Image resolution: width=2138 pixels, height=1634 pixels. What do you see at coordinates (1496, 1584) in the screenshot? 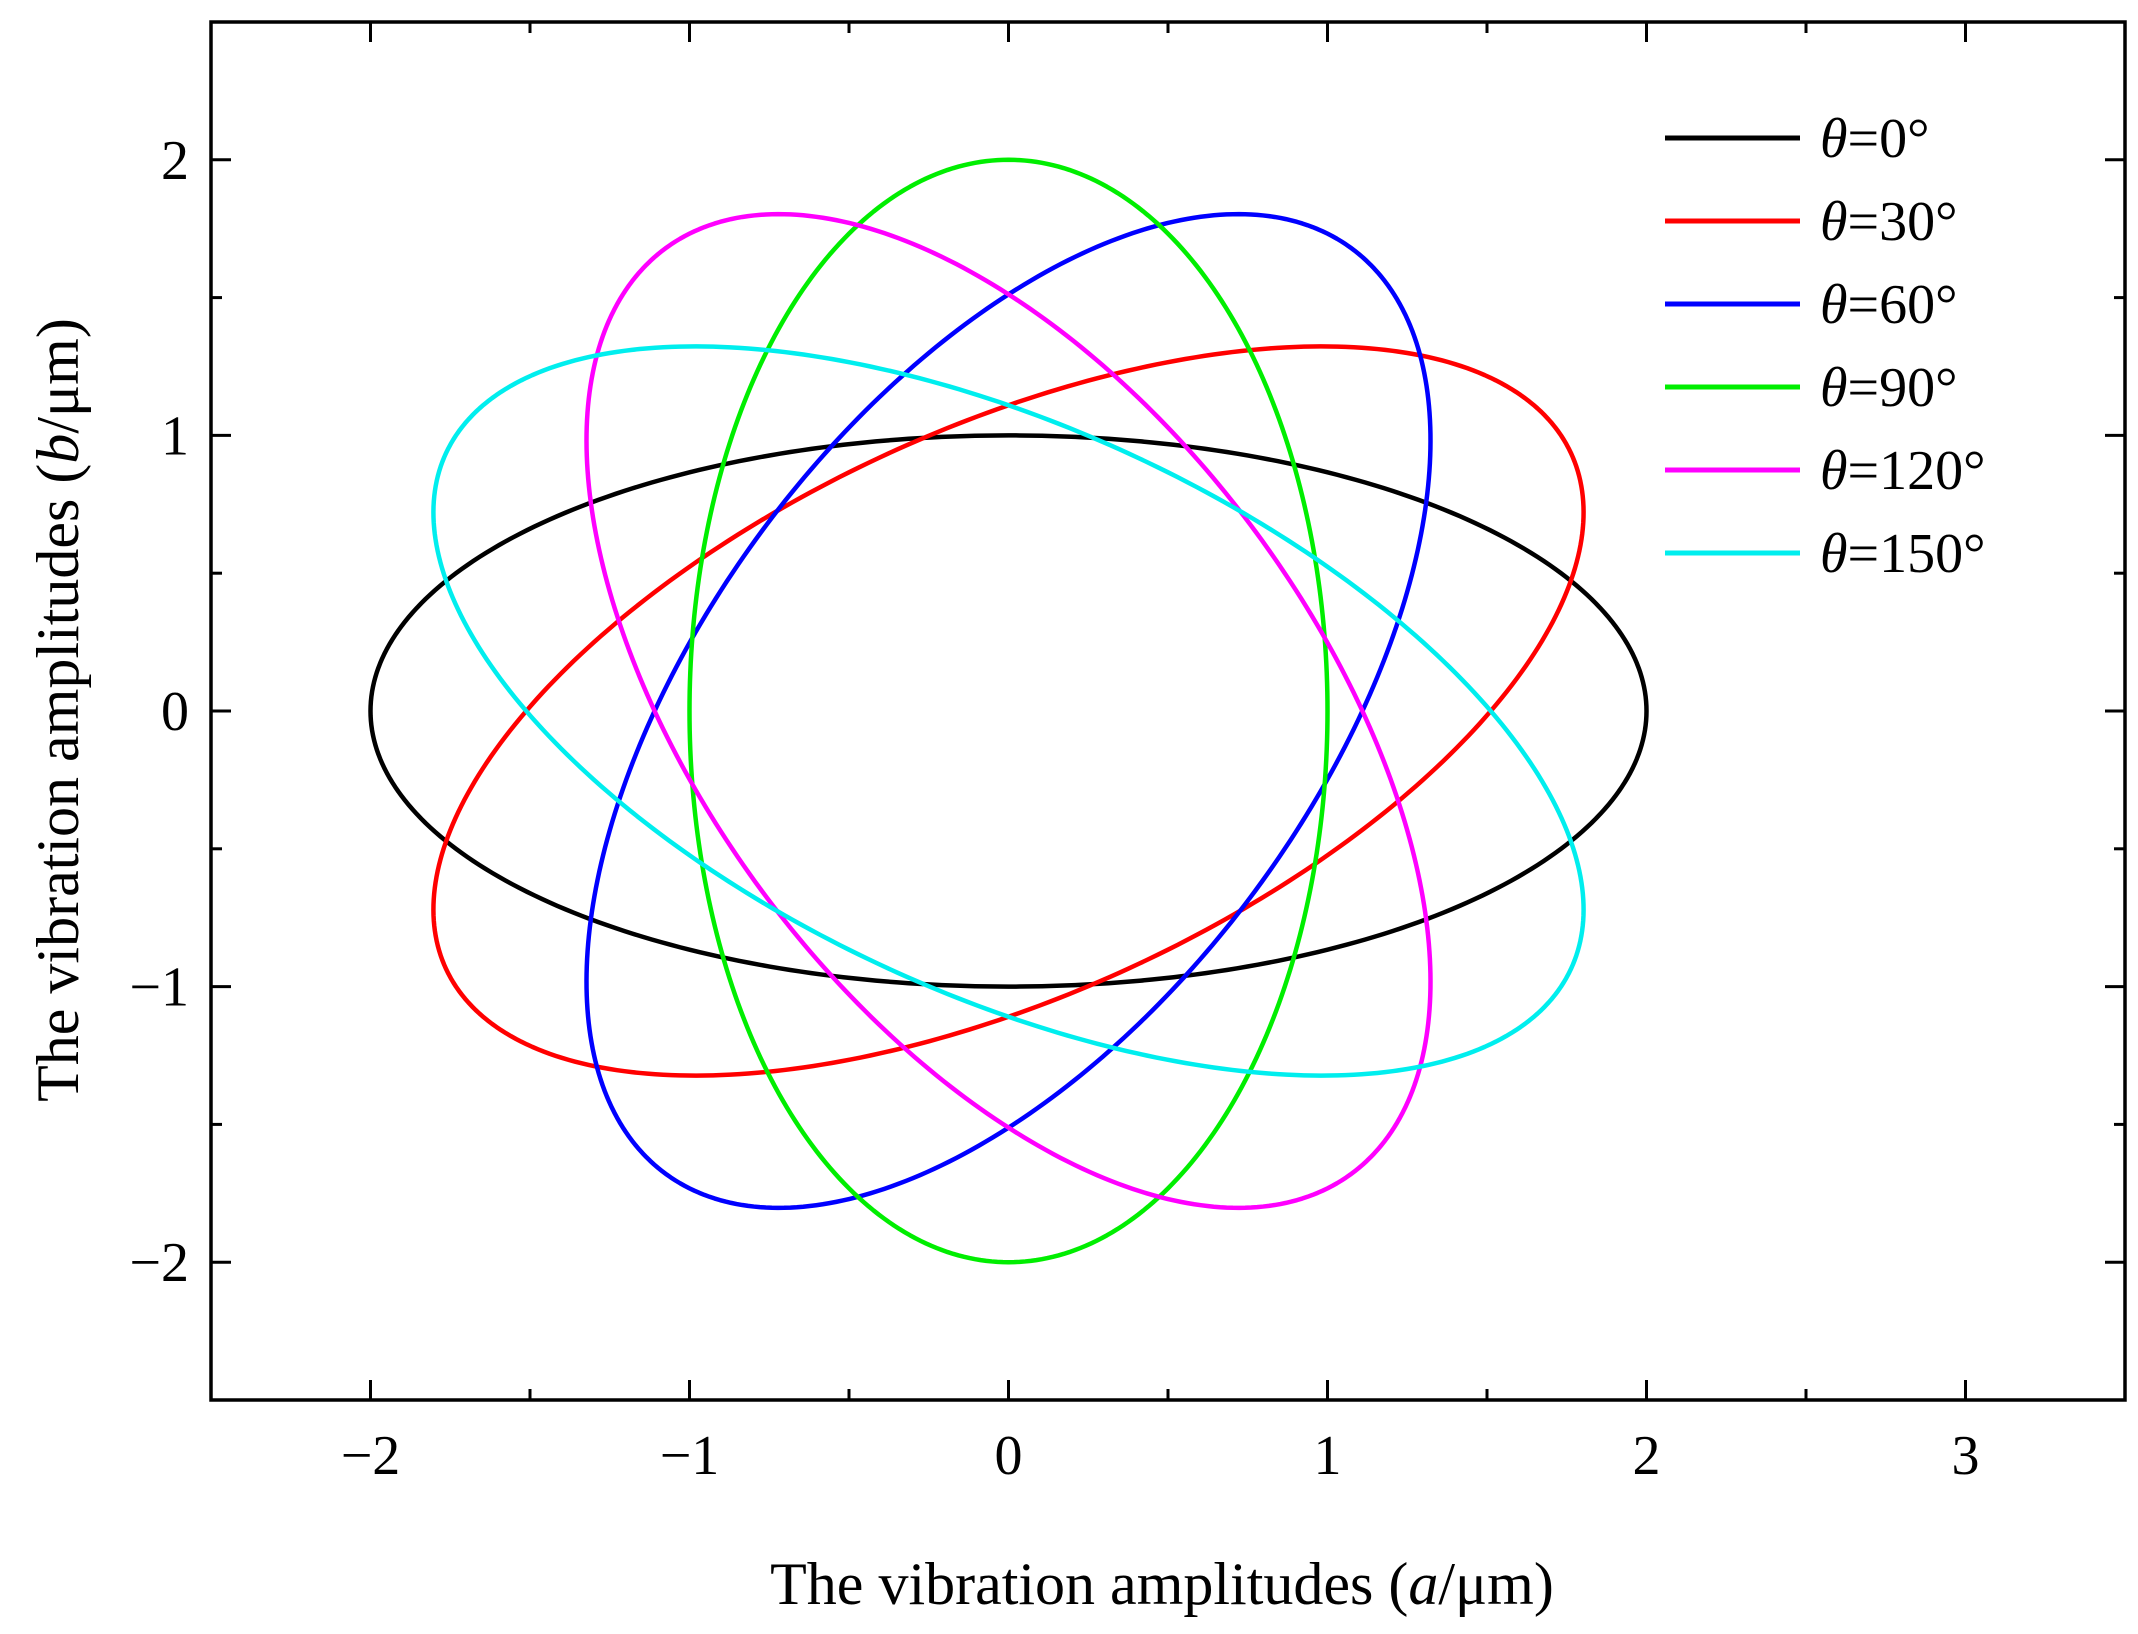
I see `x-axis-title-suffix: /μm)` at bounding box center [1496, 1584].